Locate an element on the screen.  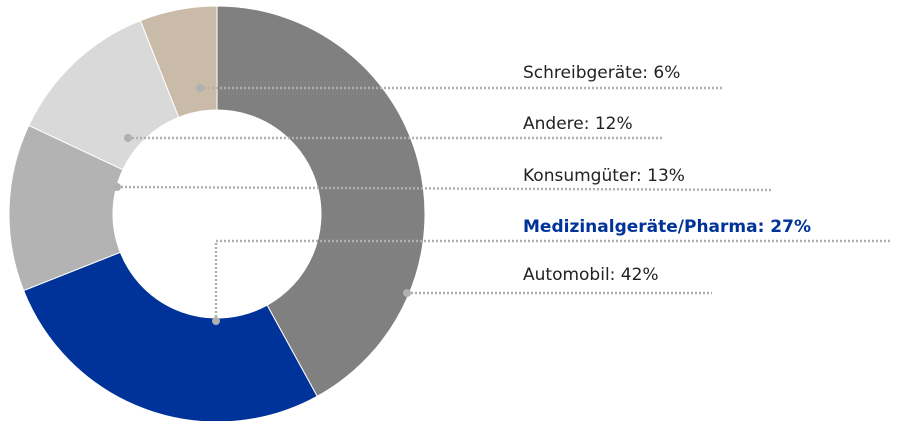
slice-label: Automobil: 42% is located at coordinates (591, 275).